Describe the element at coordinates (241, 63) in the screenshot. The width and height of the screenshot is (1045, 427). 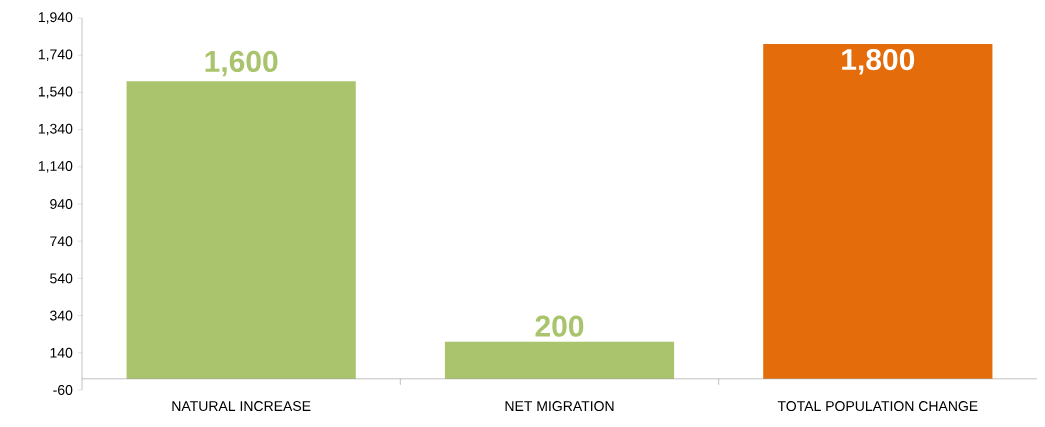
I see `data-label: 1,600` at that location.